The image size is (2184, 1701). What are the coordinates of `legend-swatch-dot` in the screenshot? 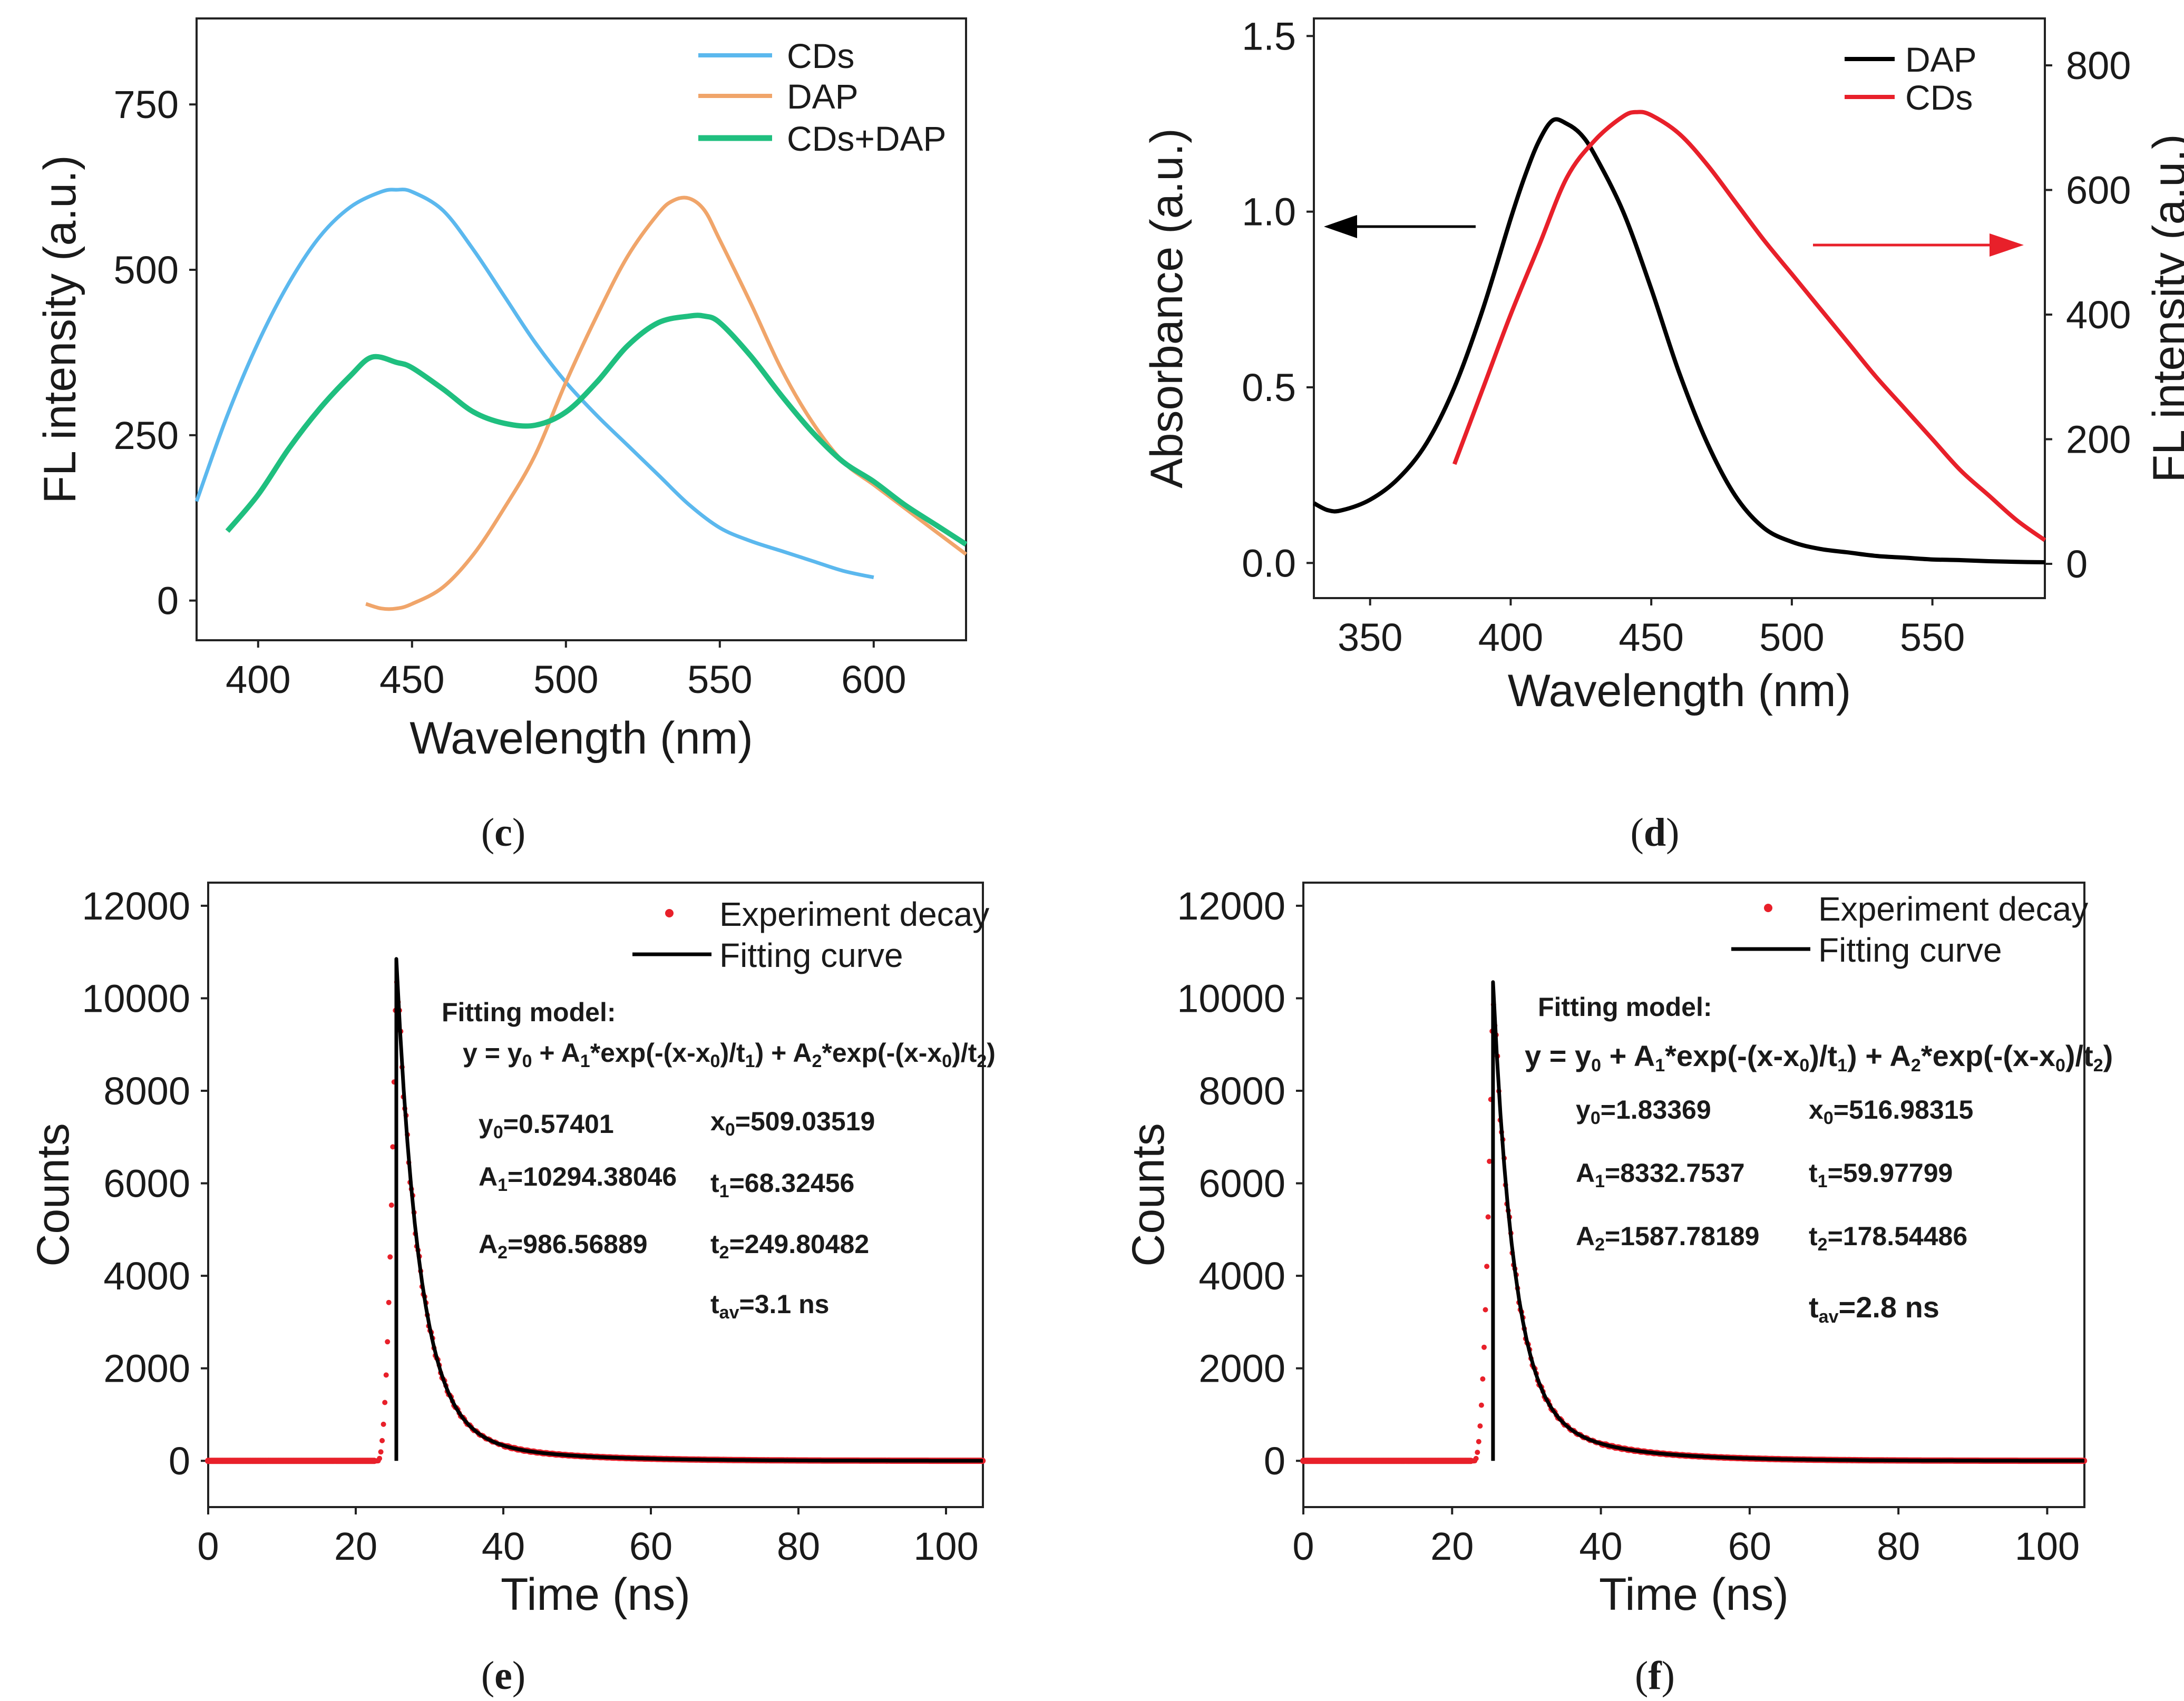 It's located at (1768, 908).